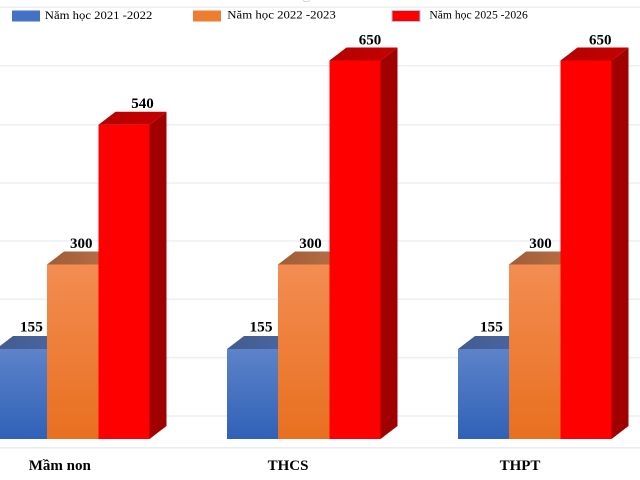 The height and width of the screenshot is (480, 640). I want to click on svg-text: Mầm non, so click(60, 466).